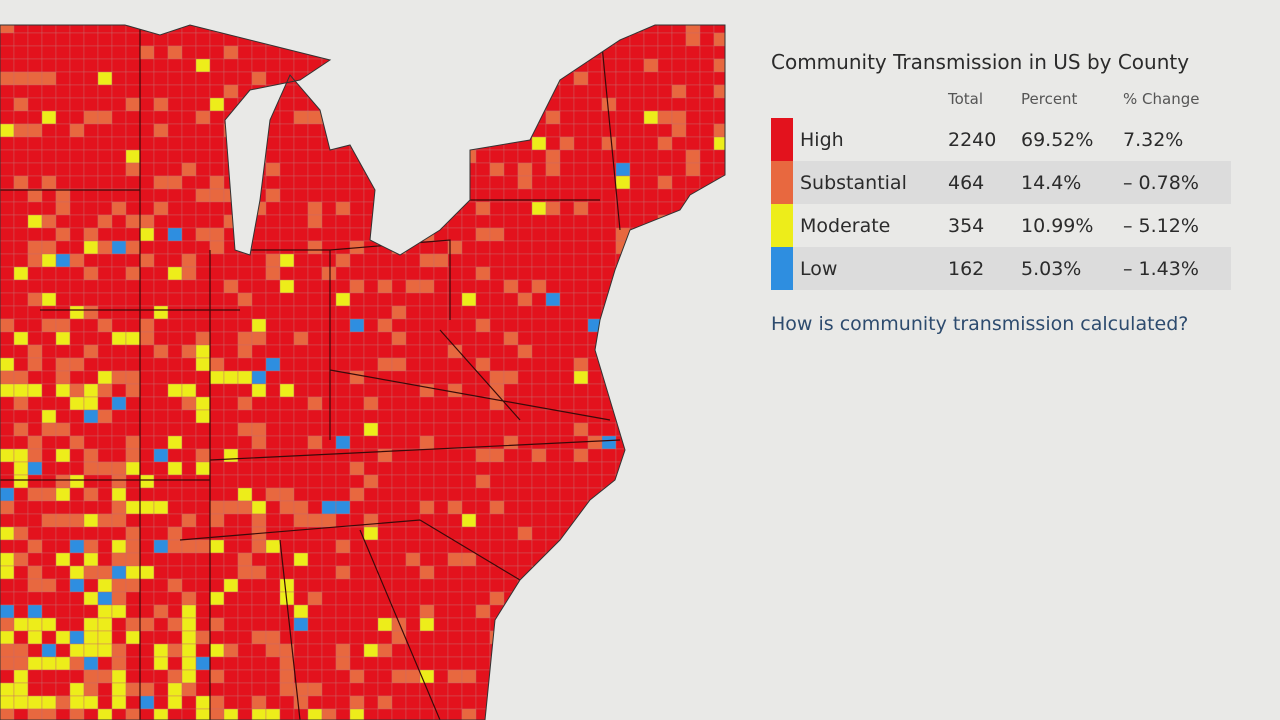 Image resolution: width=1280 pixels, height=720 pixels. Describe the element at coordinates (1012, 225) in the screenshot. I see `row-cells: Moderate 354 10.99% – 5.12%` at that location.